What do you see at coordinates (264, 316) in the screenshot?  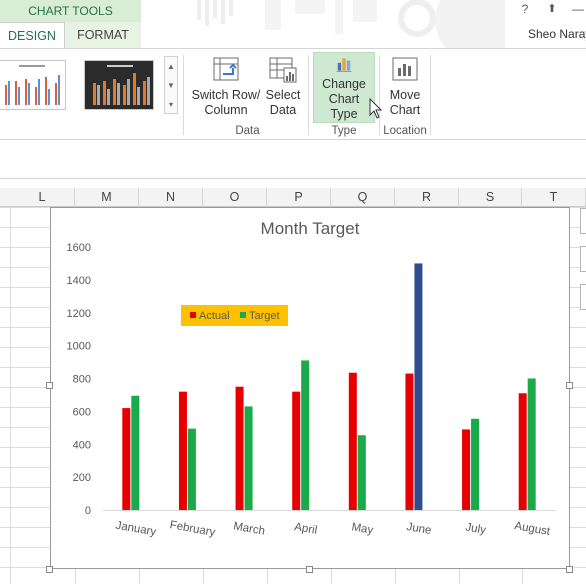 I see `legend-label-target: Target` at bounding box center [264, 316].